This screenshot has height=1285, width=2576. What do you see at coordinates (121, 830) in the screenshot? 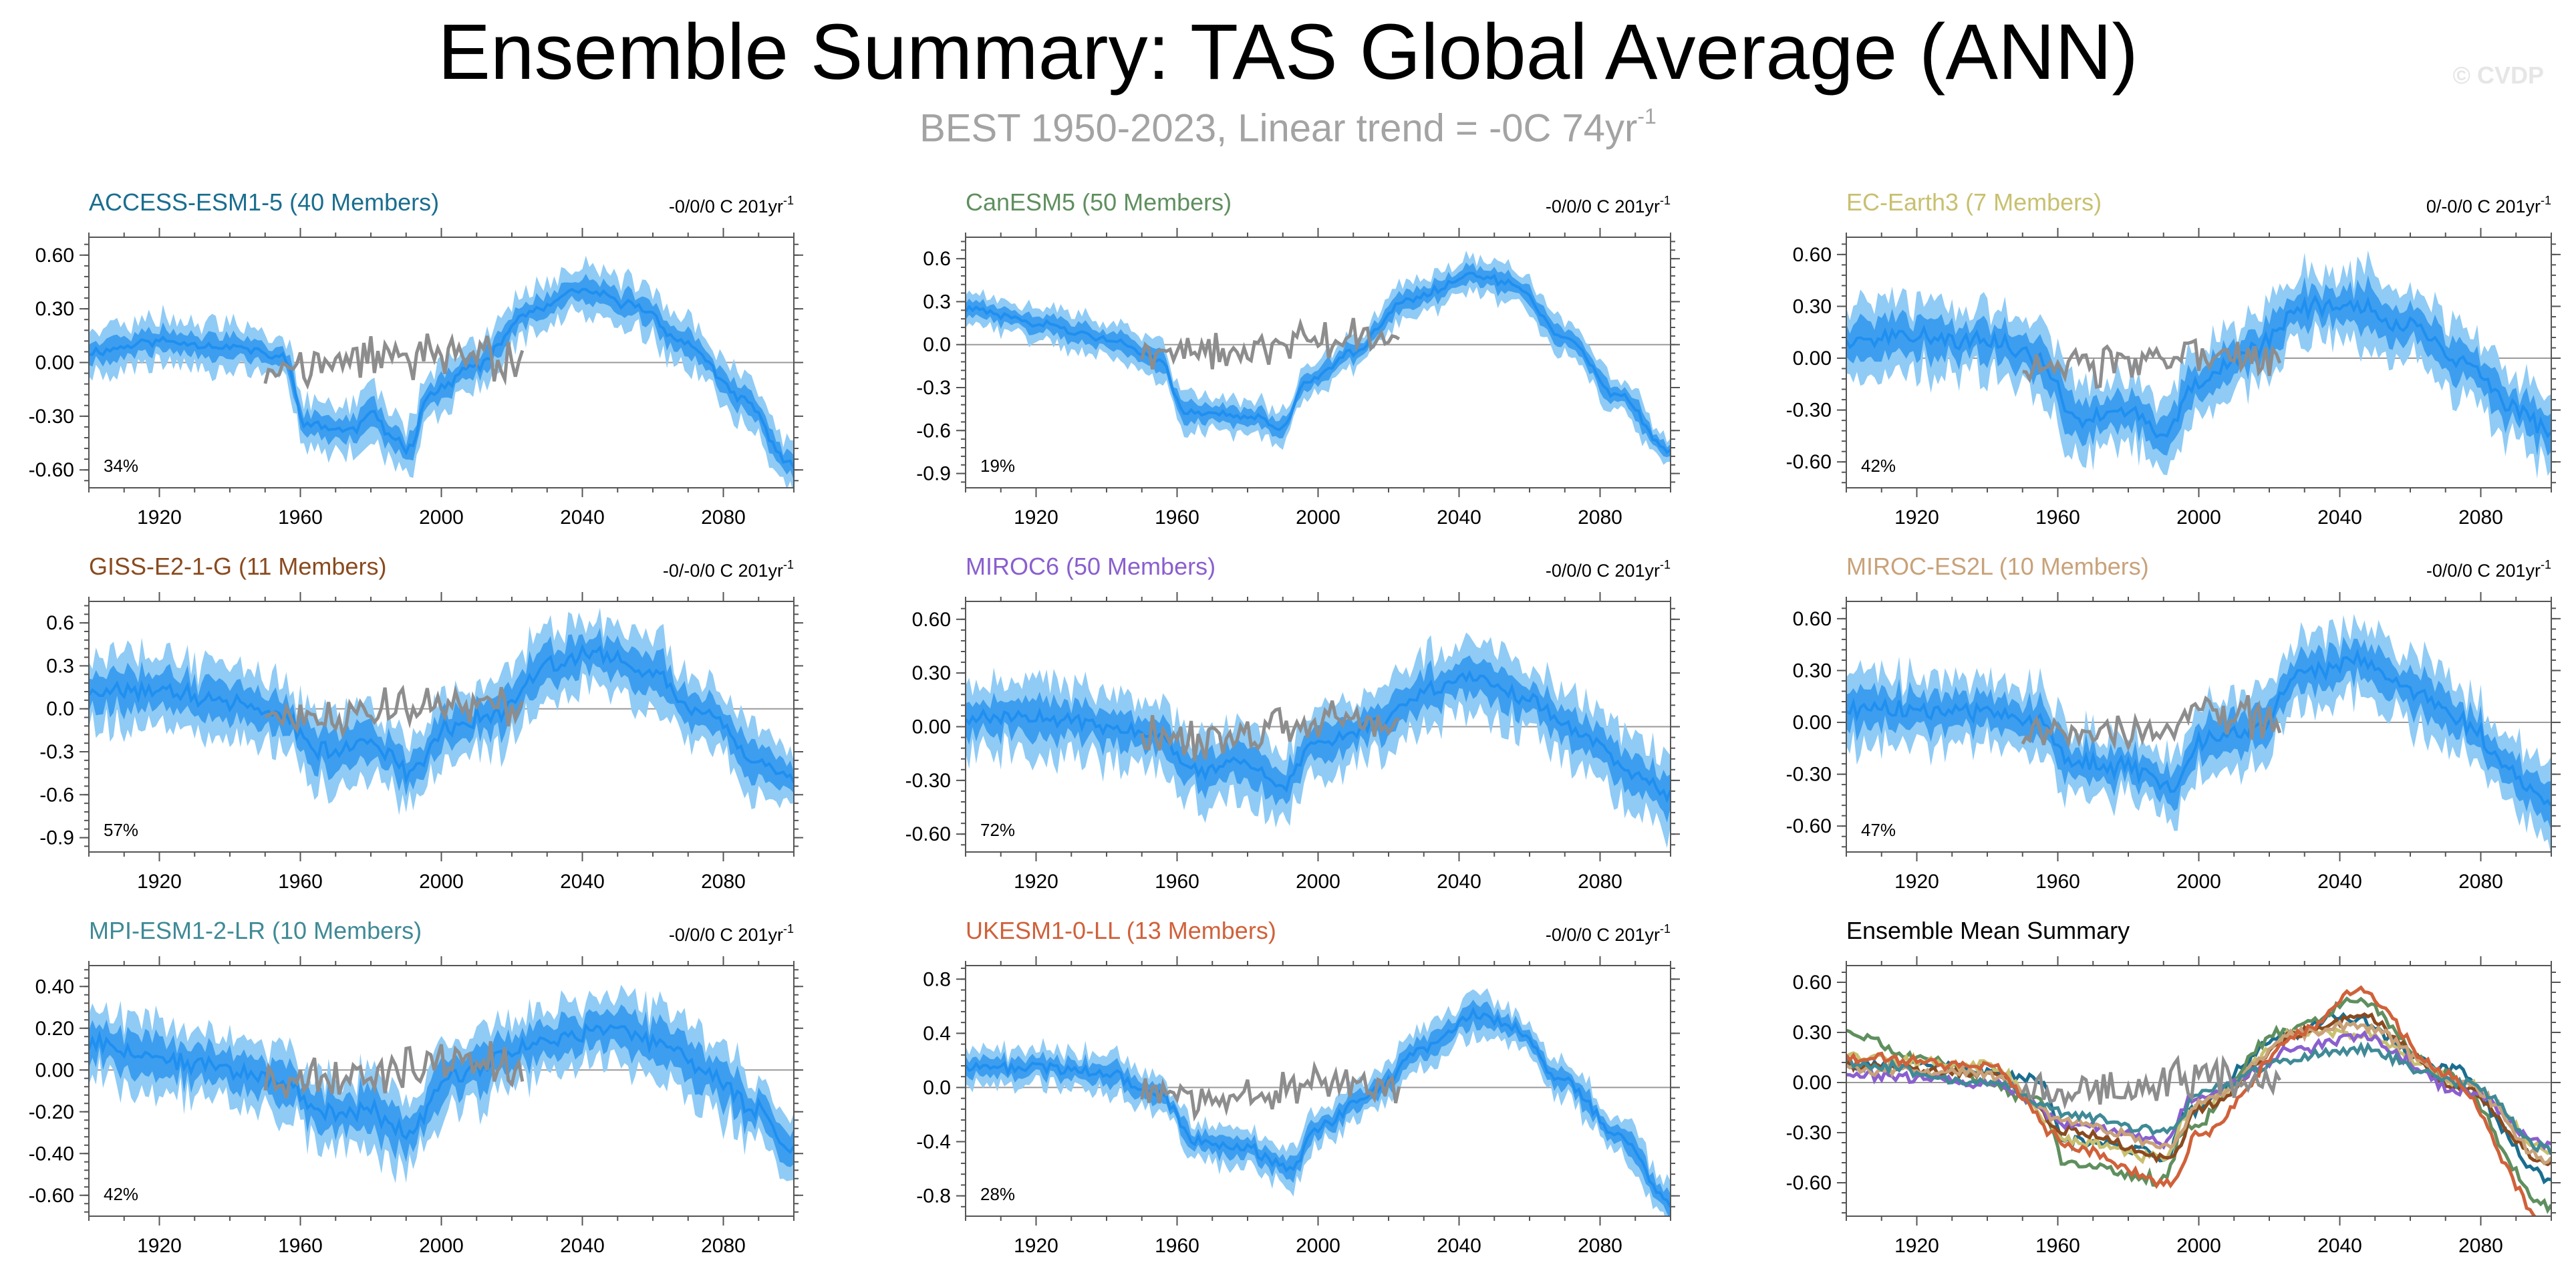
I see `pct-label: 57%` at bounding box center [121, 830].